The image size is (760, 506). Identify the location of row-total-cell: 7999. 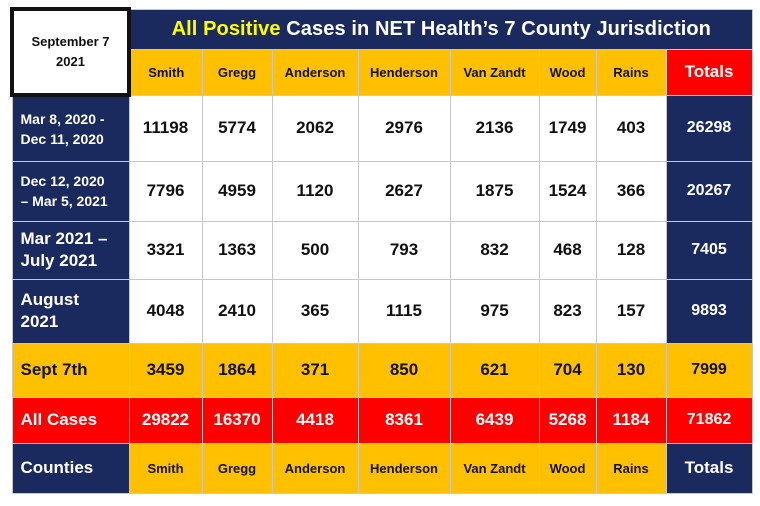
(709, 370).